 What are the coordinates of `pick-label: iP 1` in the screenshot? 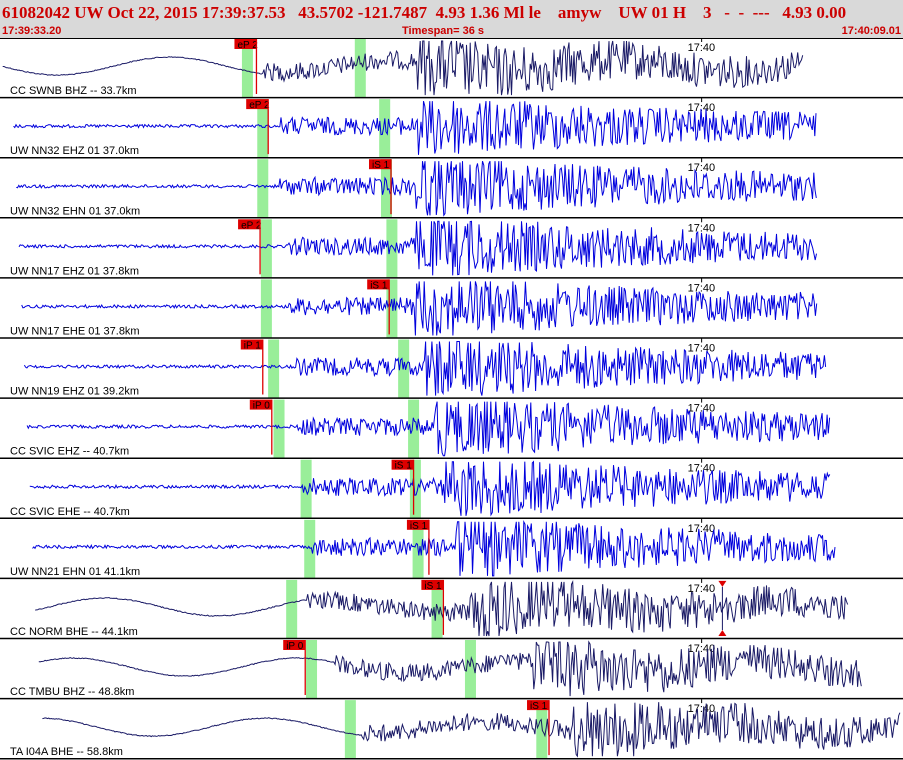 It's located at (252, 346).